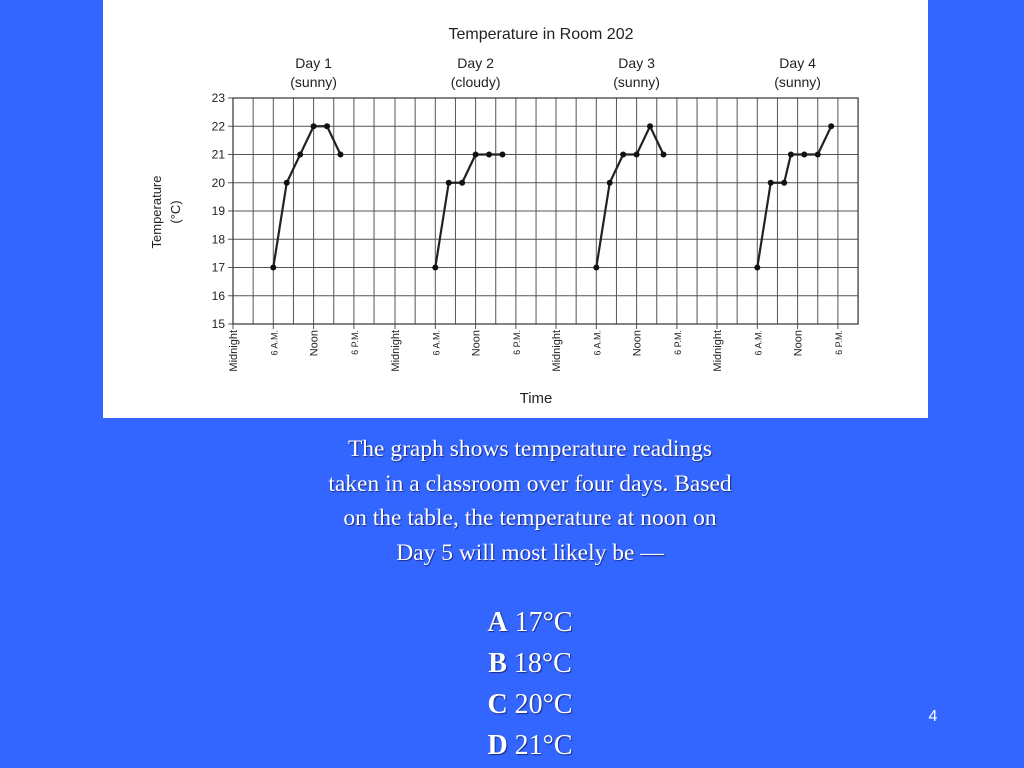  I want to click on day-header: Day 4, so click(797, 63).